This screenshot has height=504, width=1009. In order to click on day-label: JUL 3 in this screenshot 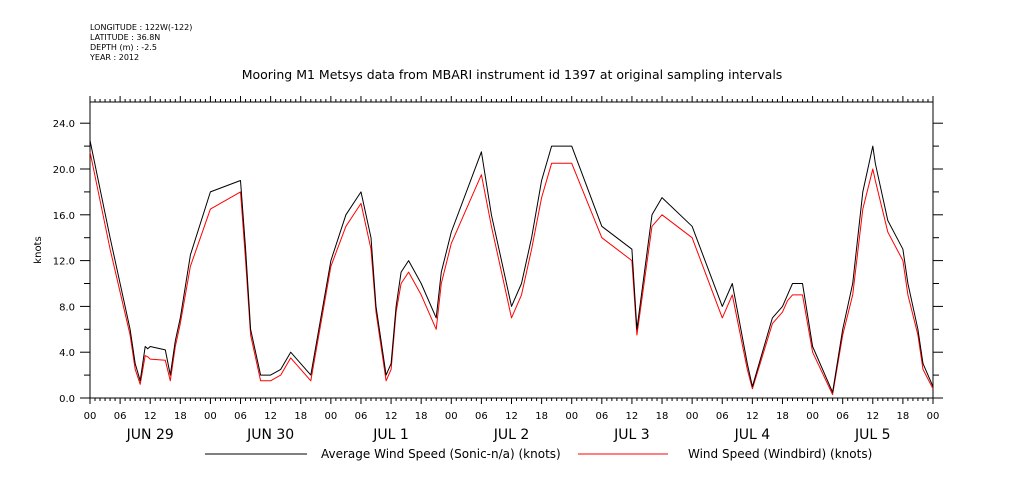, I will do `click(631, 435)`.